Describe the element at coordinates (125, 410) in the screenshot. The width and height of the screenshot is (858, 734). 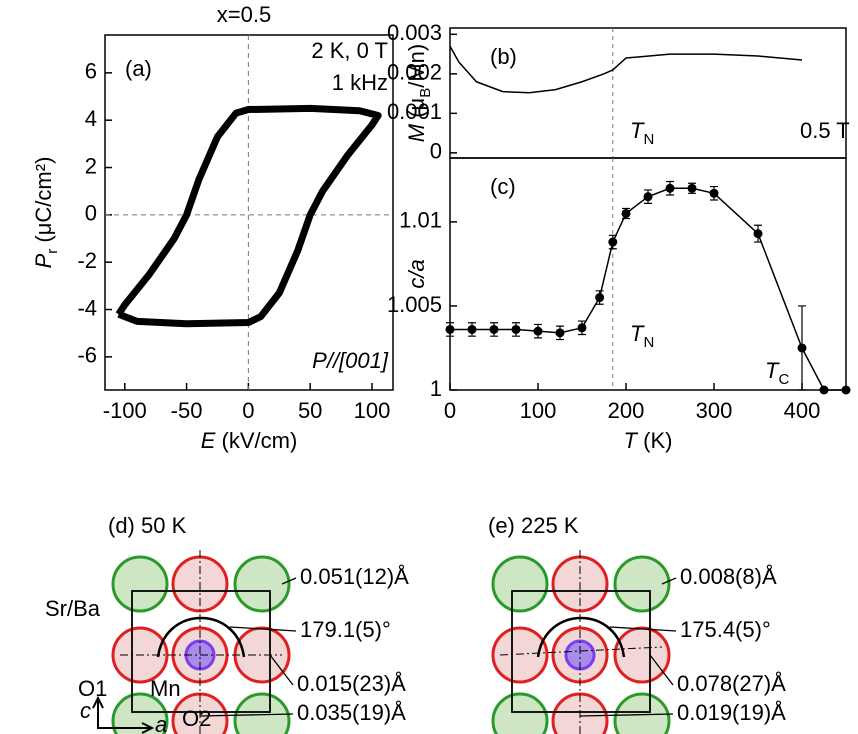
I see `x-tick-label: -100` at that location.